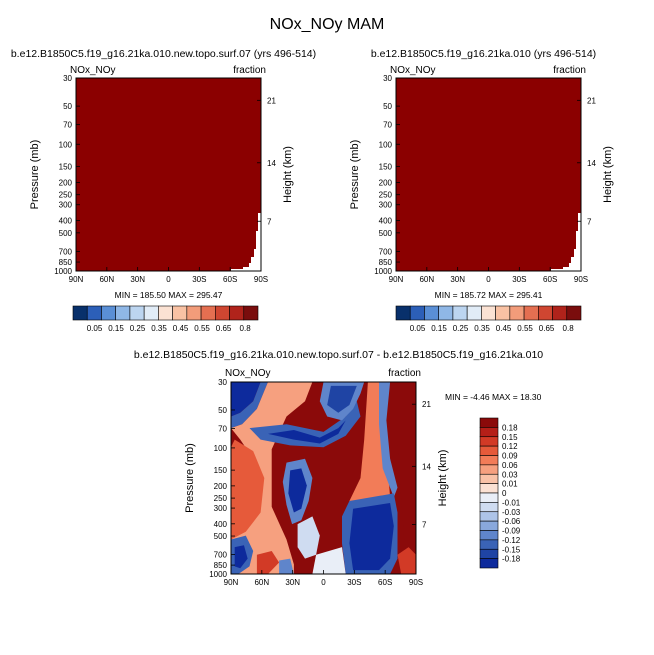 Image resolution: width=654 pixels, height=655 pixels. Describe the element at coordinates (159, 328) in the screenshot. I see `colorbar-left-label: 0.35` at that location.